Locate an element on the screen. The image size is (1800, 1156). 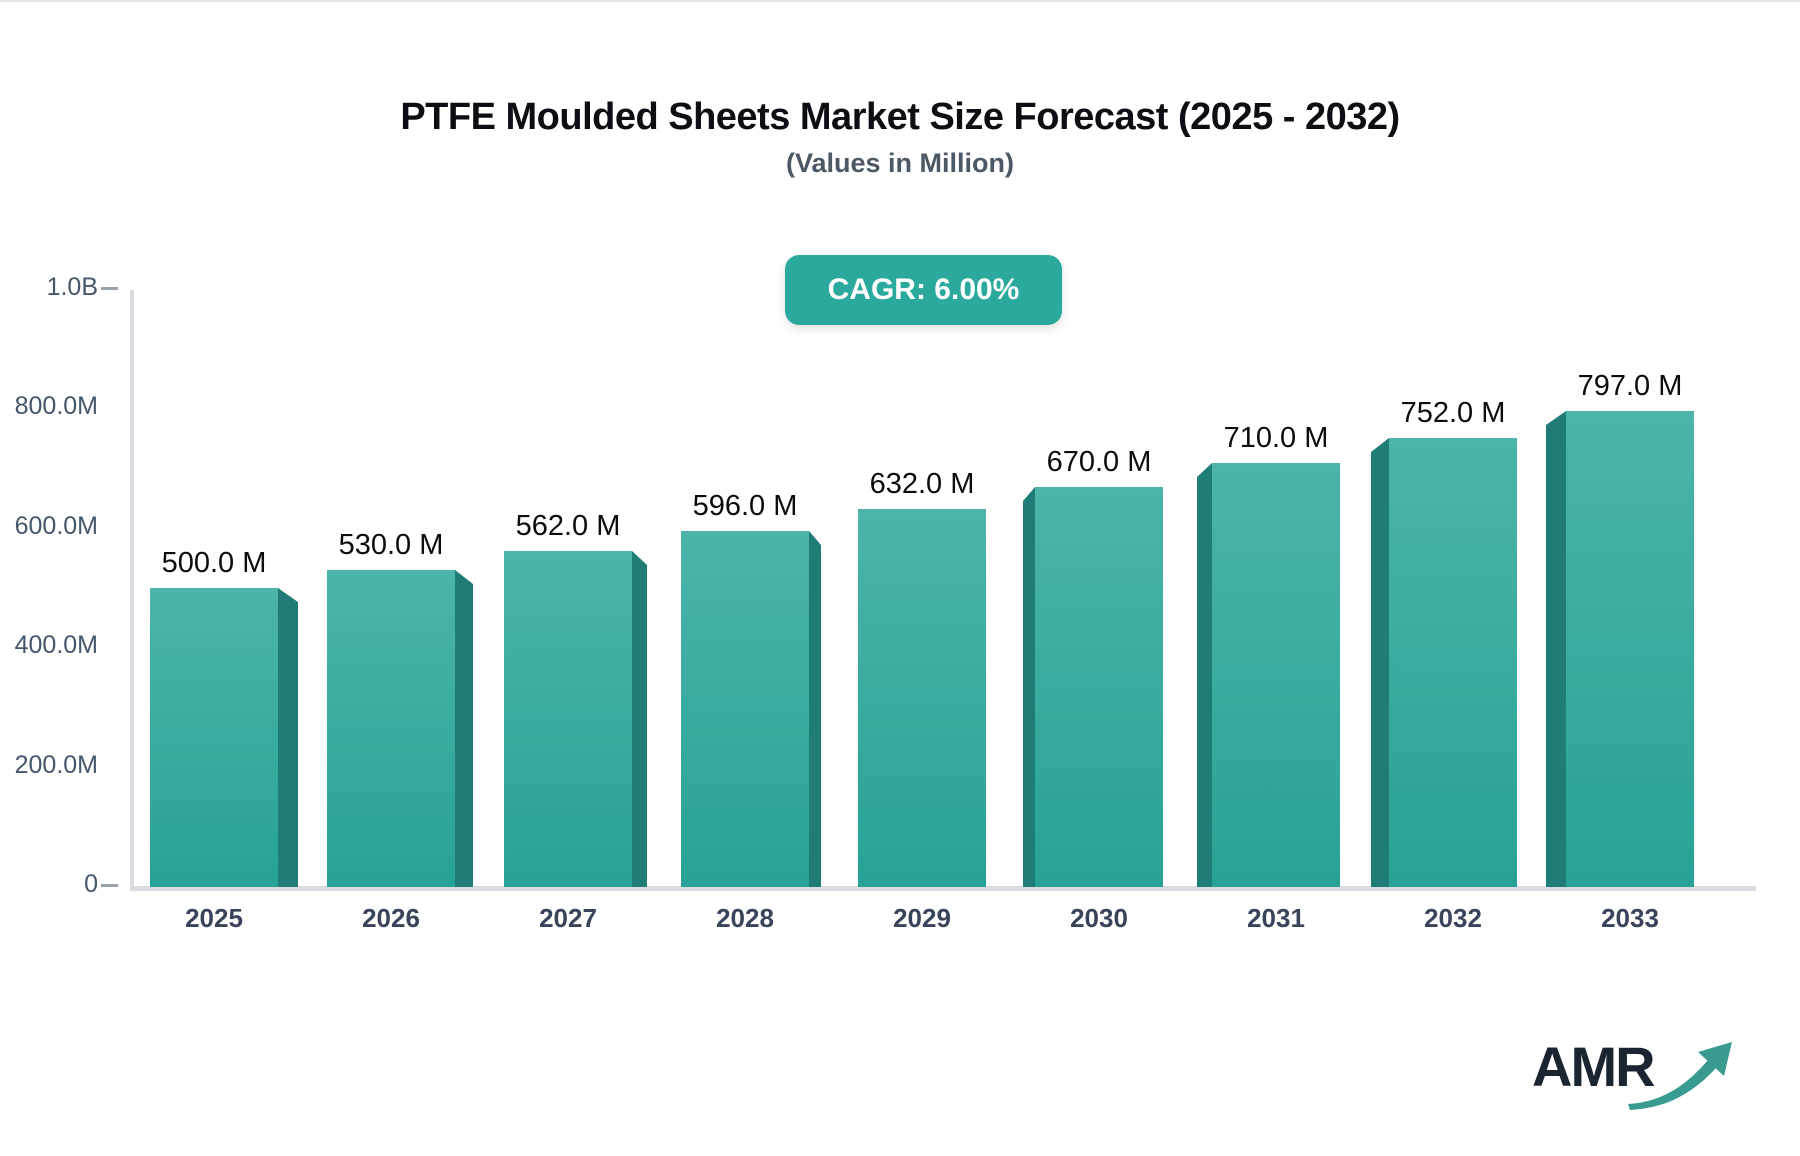
bar-3d-side-2030 is located at coordinates (1029, 687).